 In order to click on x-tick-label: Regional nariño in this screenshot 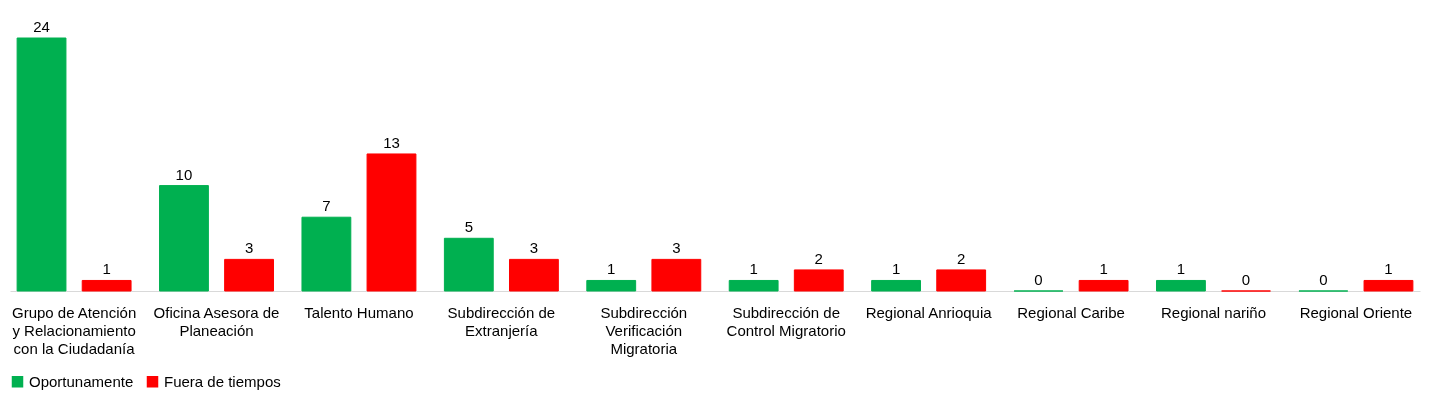, I will do `click(1213, 312)`.